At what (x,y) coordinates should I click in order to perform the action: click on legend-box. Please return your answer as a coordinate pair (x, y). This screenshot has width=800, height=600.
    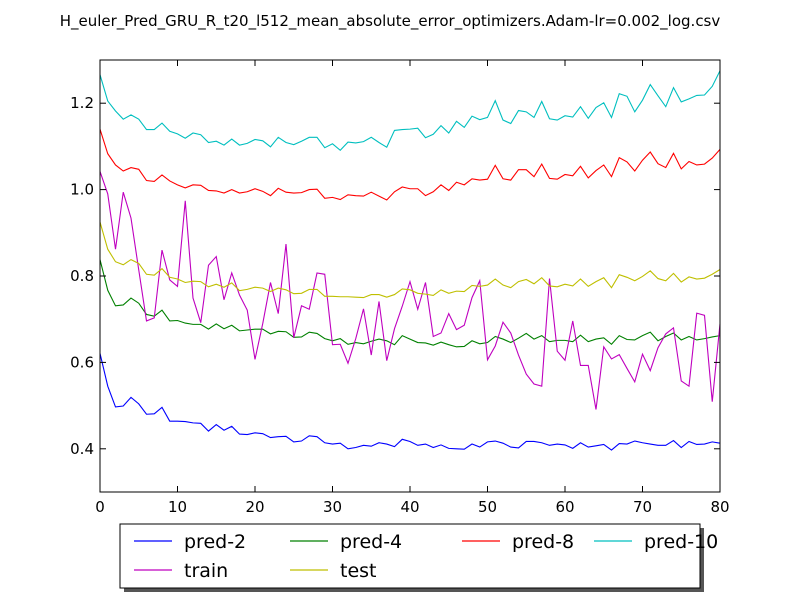
    Looking at the image, I should click on (410, 556).